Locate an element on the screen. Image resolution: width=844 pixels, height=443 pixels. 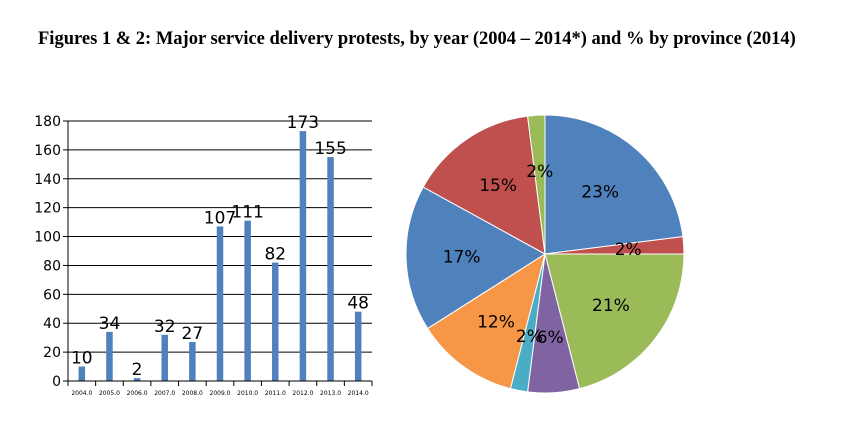
bar-data-label: 10 is located at coordinates (82, 359).